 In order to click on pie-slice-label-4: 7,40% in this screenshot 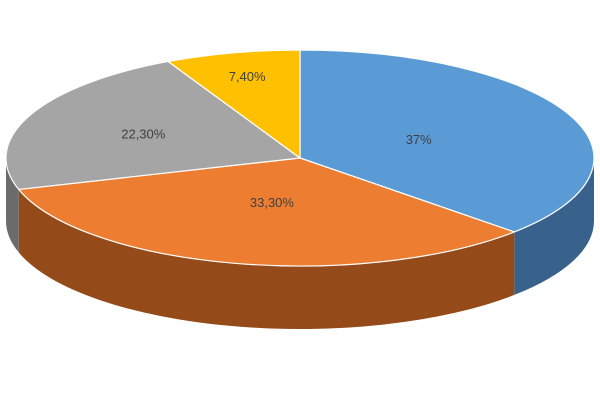, I will do `click(247, 76)`.